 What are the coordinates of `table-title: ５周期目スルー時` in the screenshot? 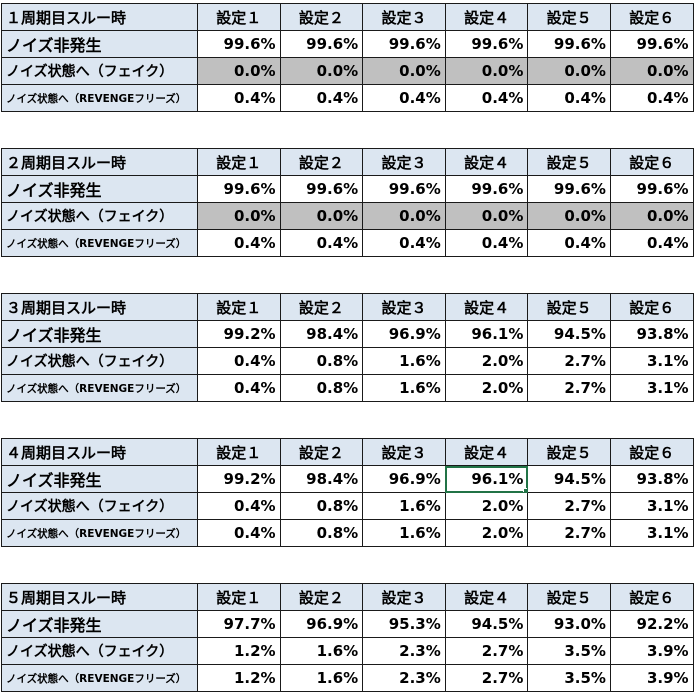 It's located at (99, 597).